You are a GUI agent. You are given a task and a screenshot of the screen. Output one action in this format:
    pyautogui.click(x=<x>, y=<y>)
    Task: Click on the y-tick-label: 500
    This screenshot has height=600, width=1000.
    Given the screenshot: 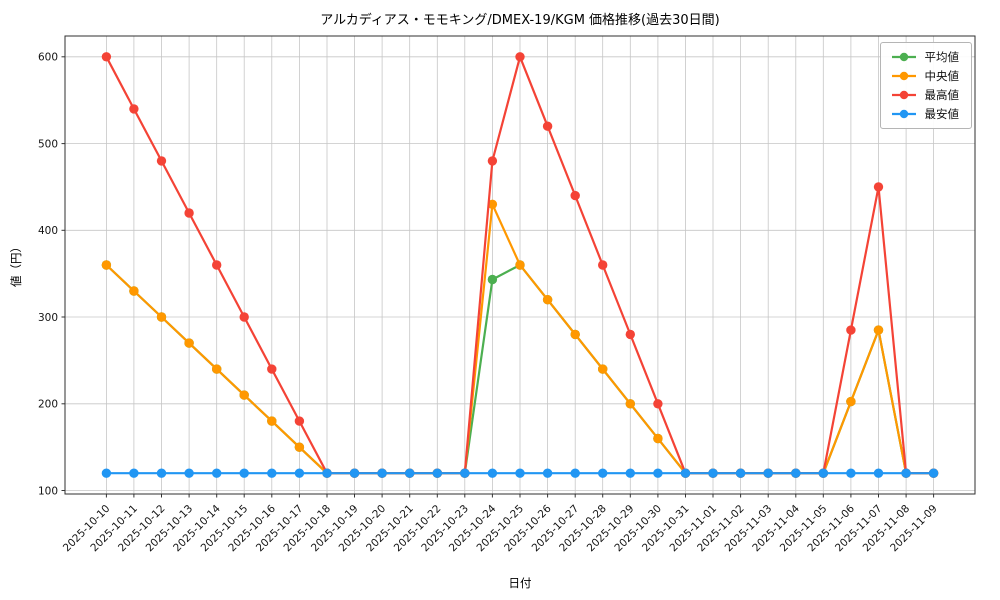 What is the action you would take?
    pyautogui.click(x=48, y=144)
    